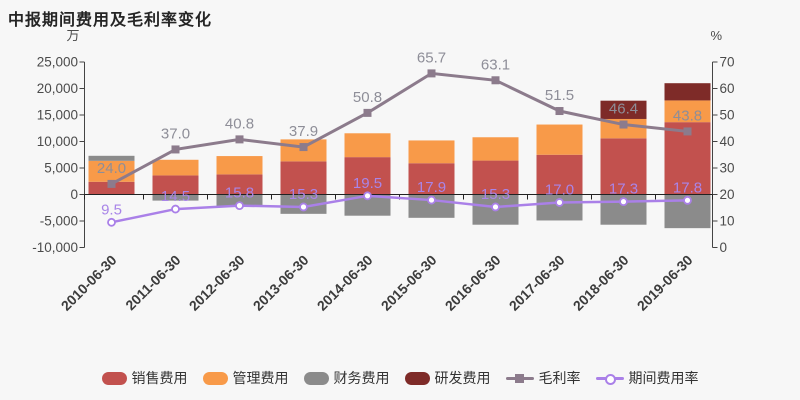 The image size is (800, 400). Describe the element at coordinates (57, 141) in the screenshot. I see `left-axis-tick-label: 10,000` at that location.